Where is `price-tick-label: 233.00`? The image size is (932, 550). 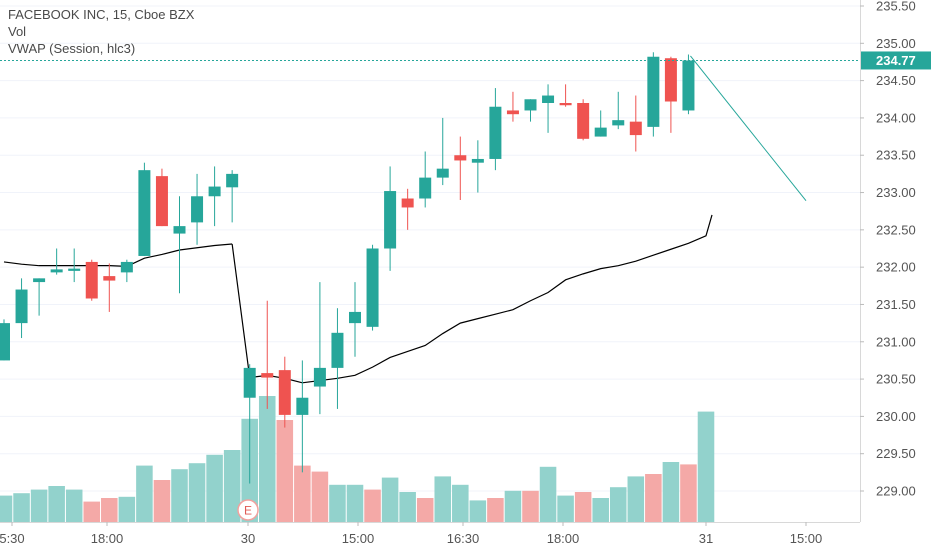
price-tick-label: 233.00 is located at coordinates (896, 192).